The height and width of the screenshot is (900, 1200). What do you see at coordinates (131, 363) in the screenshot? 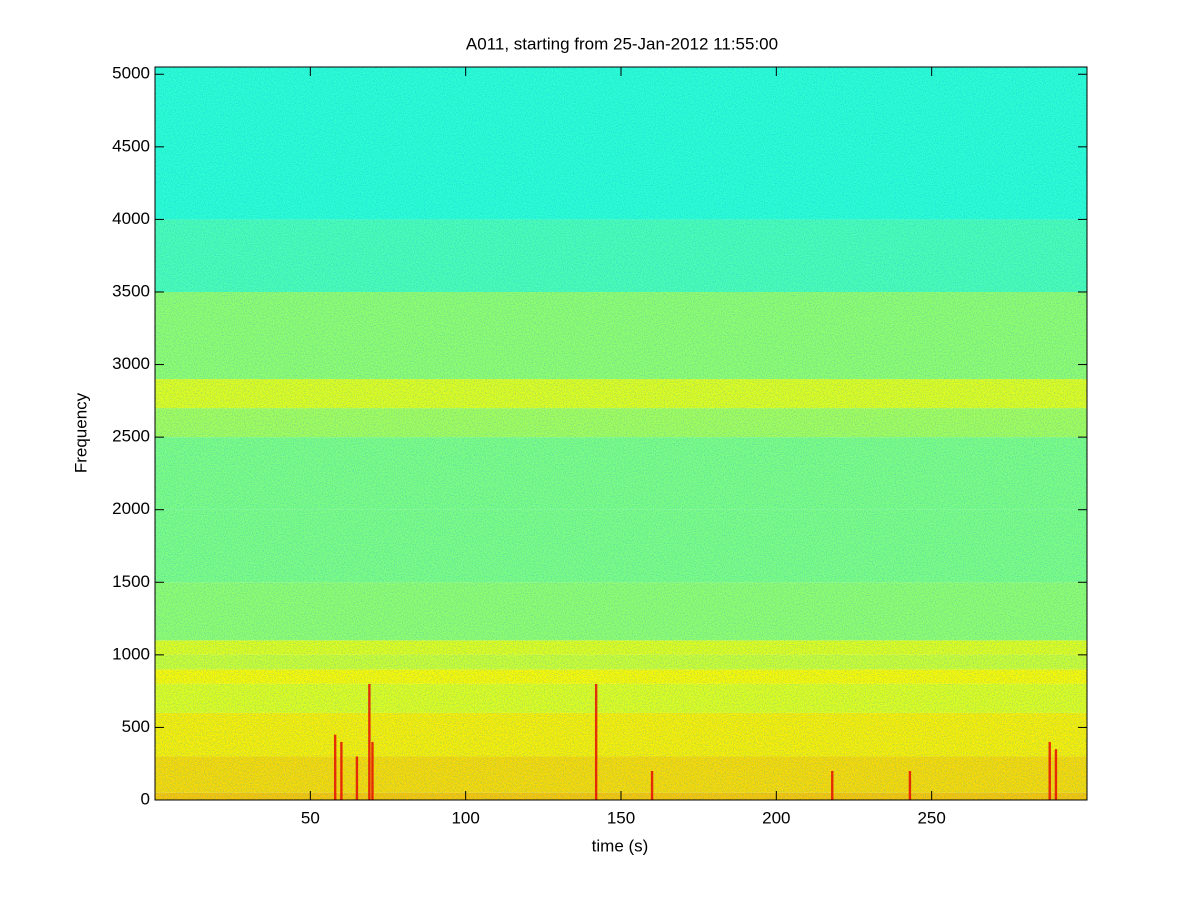
I see `y-tick-label: 3000` at bounding box center [131, 363].